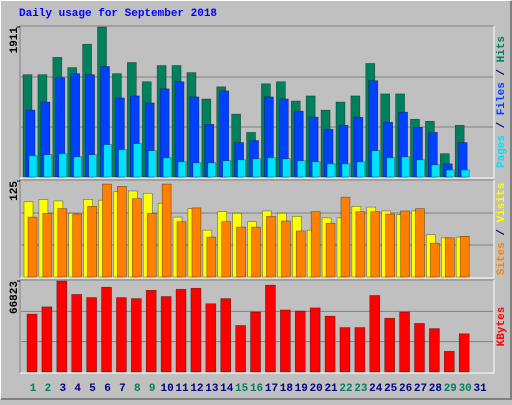 Image resolution: width=512 pixels, height=405 pixels. I want to click on x-tick-label: 27, so click(420, 389).